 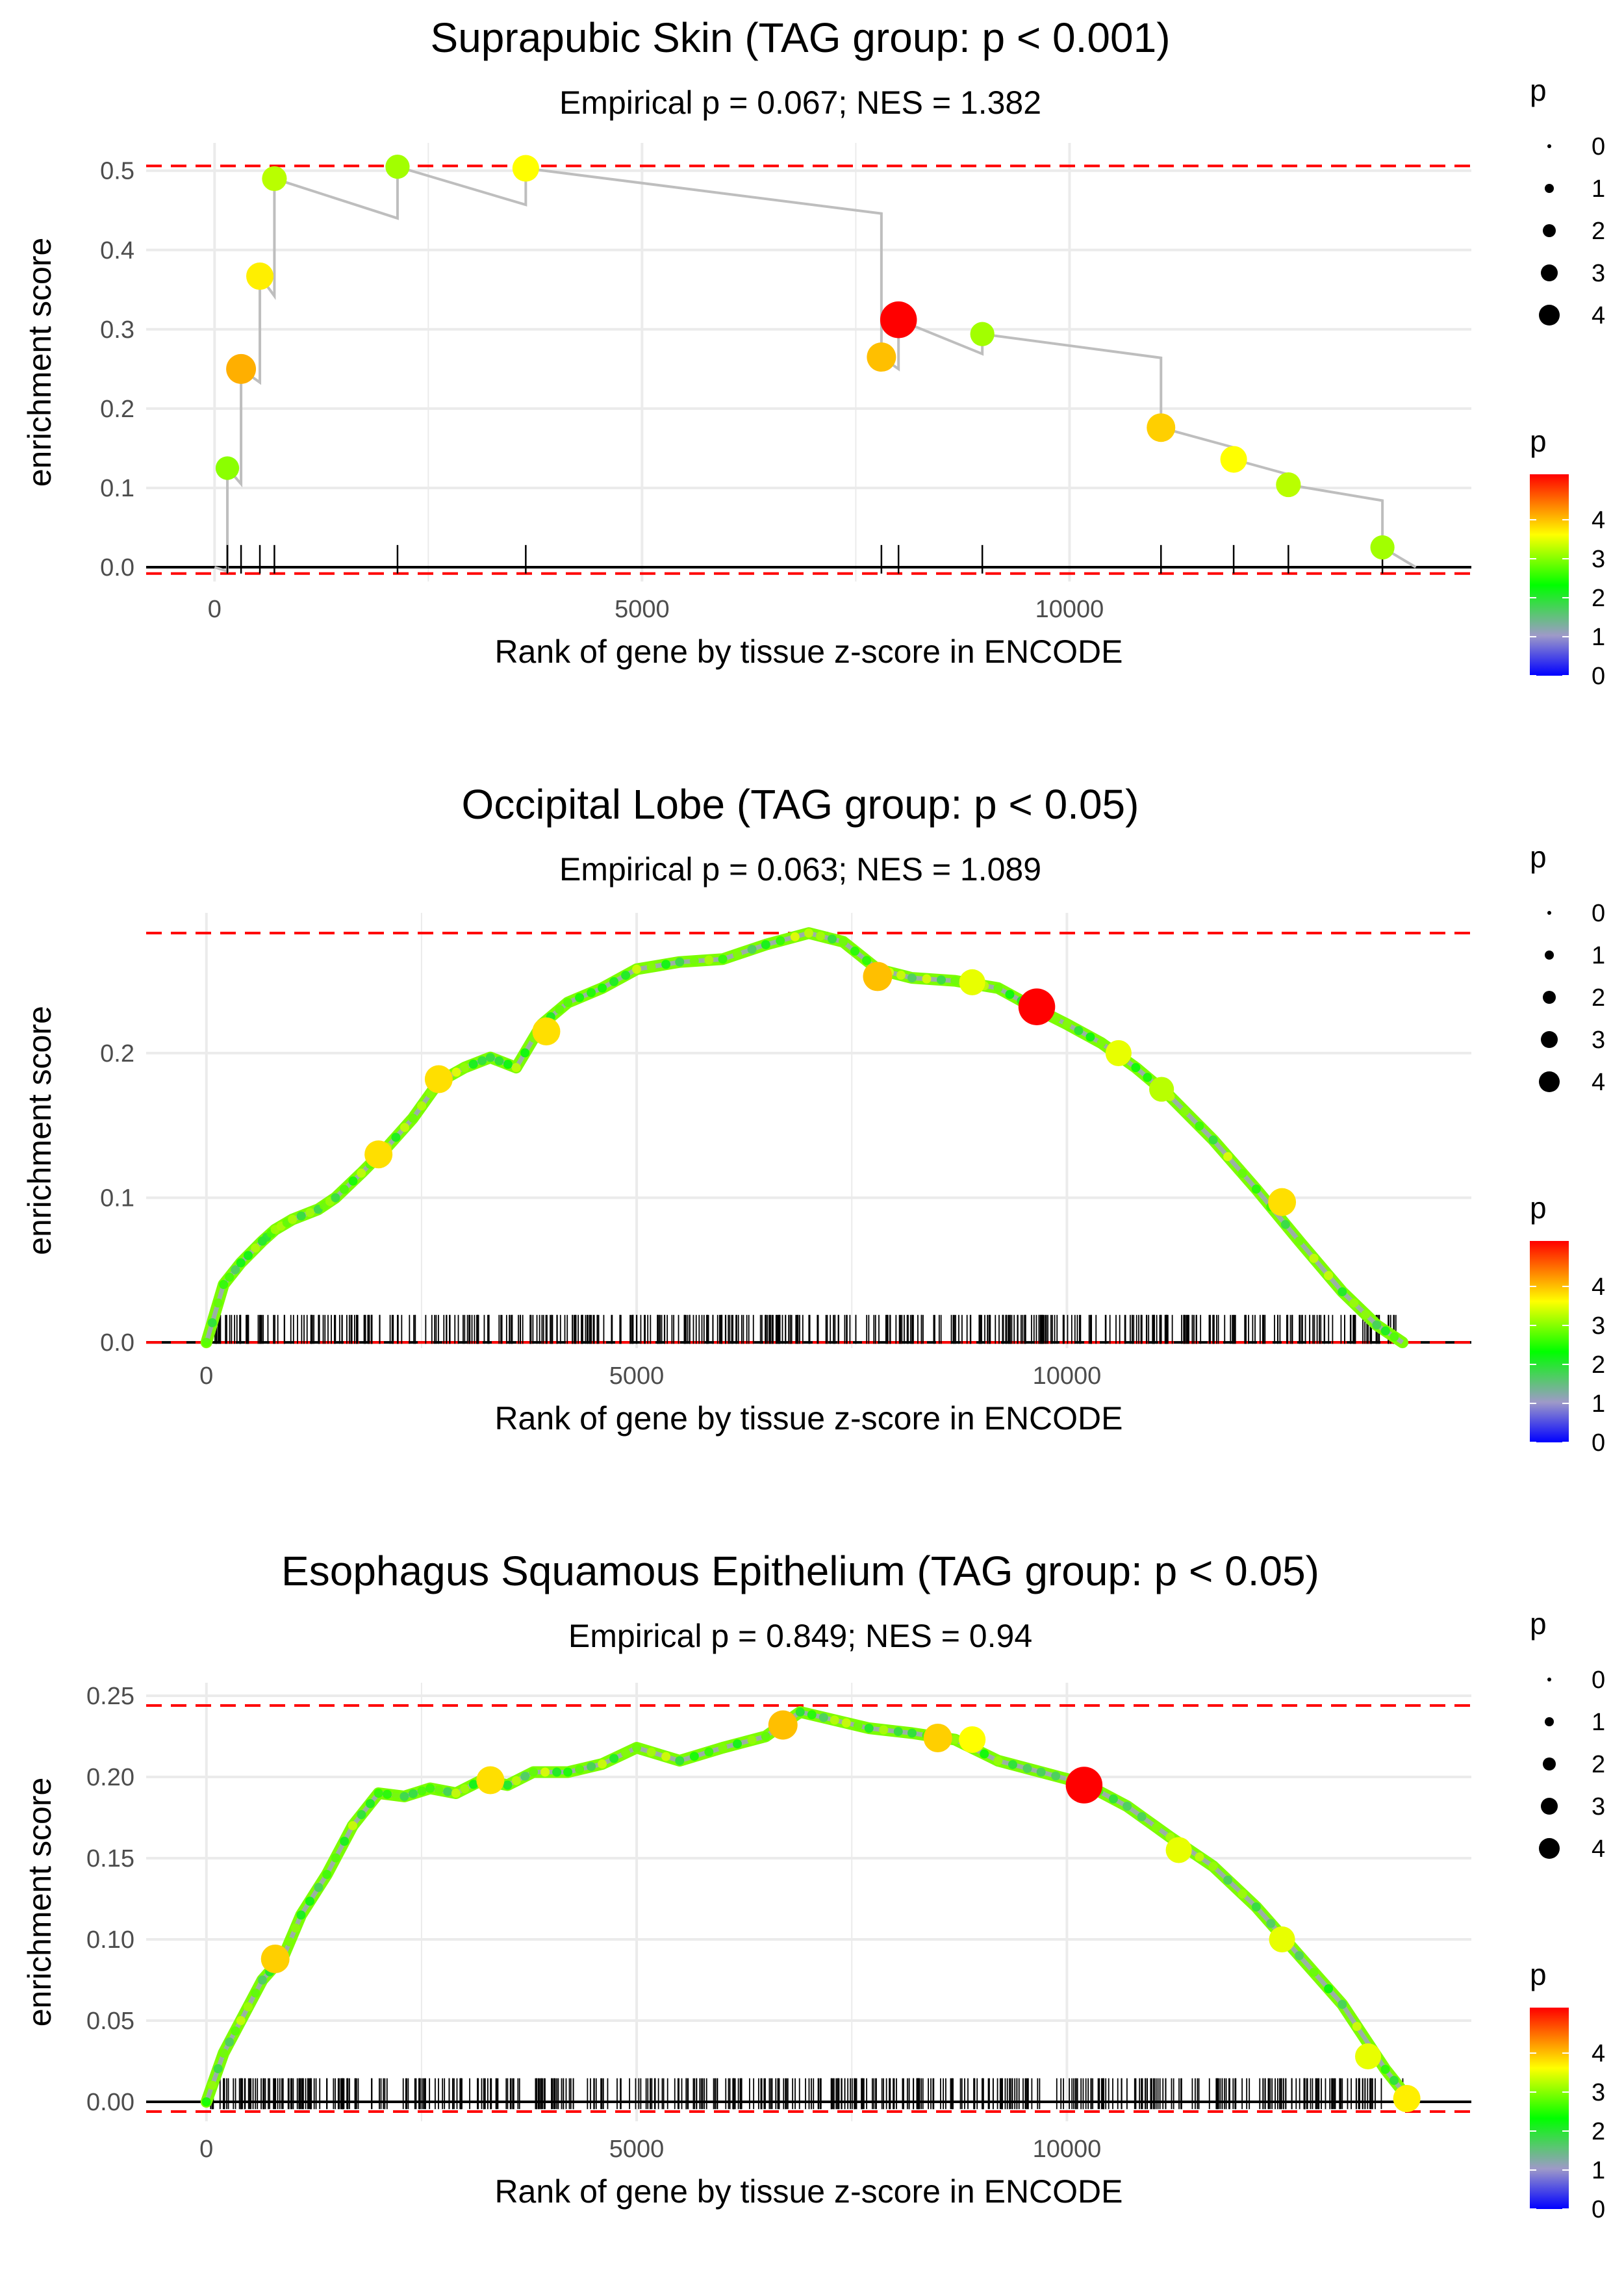 What do you see at coordinates (206, 2149) in the screenshot?
I see `x-tick-label: 0` at bounding box center [206, 2149].